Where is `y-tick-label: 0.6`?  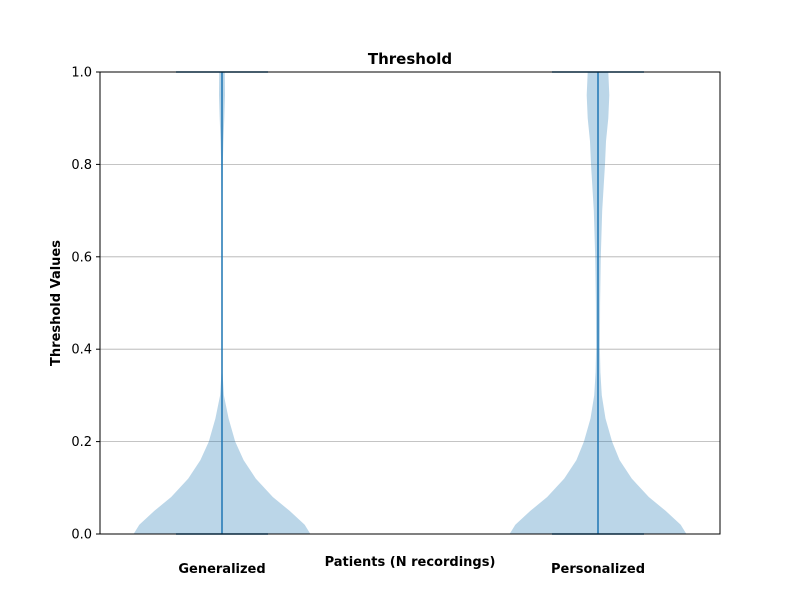 y-tick-label: 0.6 is located at coordinates (81, 257).